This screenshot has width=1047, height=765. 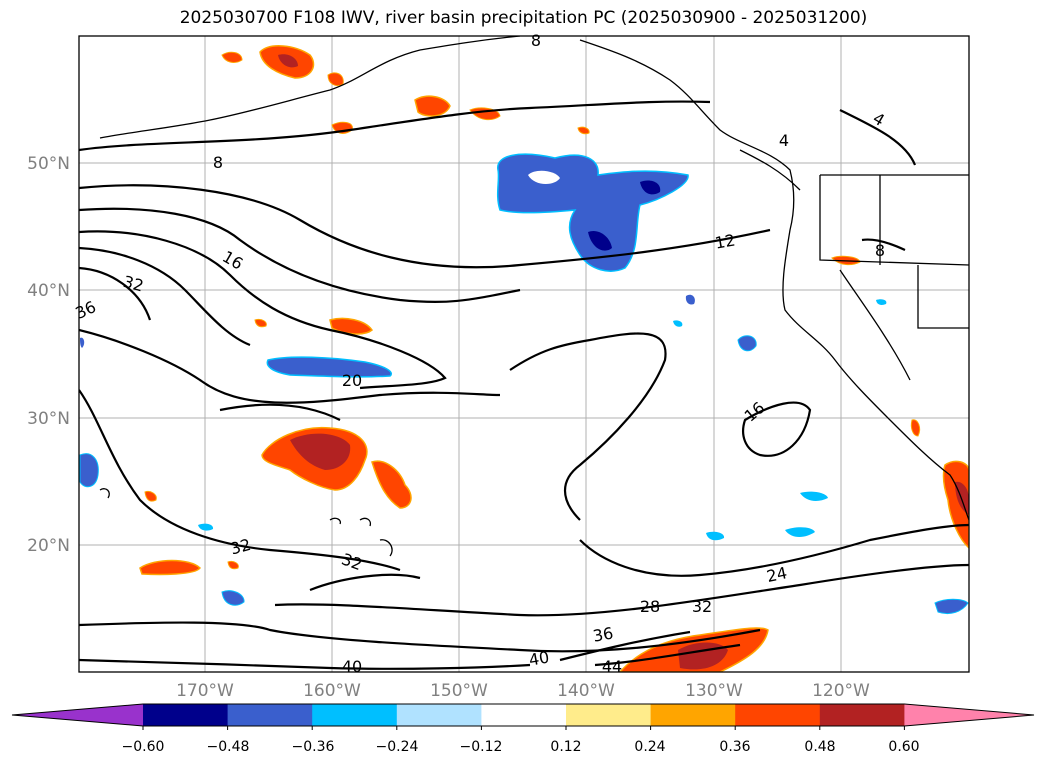 What do you see at coordinates (969, 715) in the screenshot?
I see `colorbar-extend-high` at bounding box center [969, 715].